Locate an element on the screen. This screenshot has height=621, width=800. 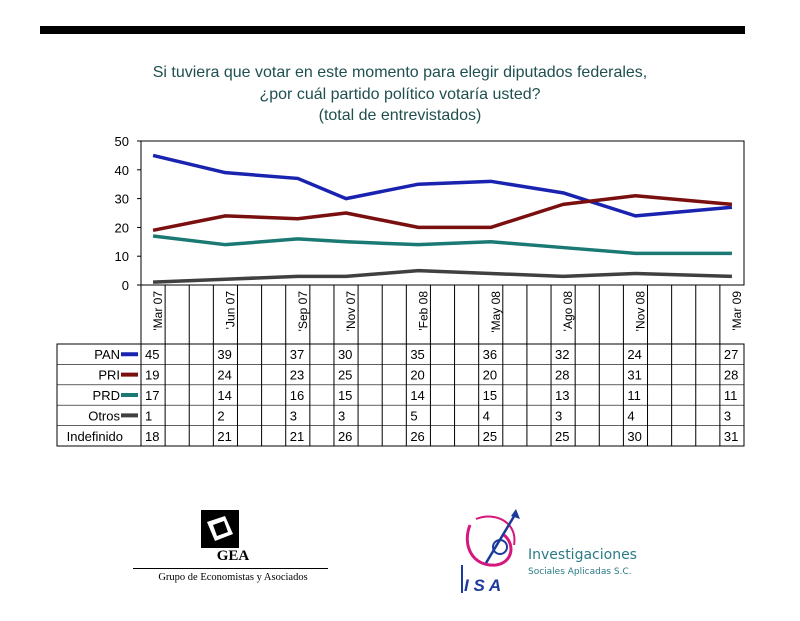
table-cell: 13 is located at coordinates (562, 395).